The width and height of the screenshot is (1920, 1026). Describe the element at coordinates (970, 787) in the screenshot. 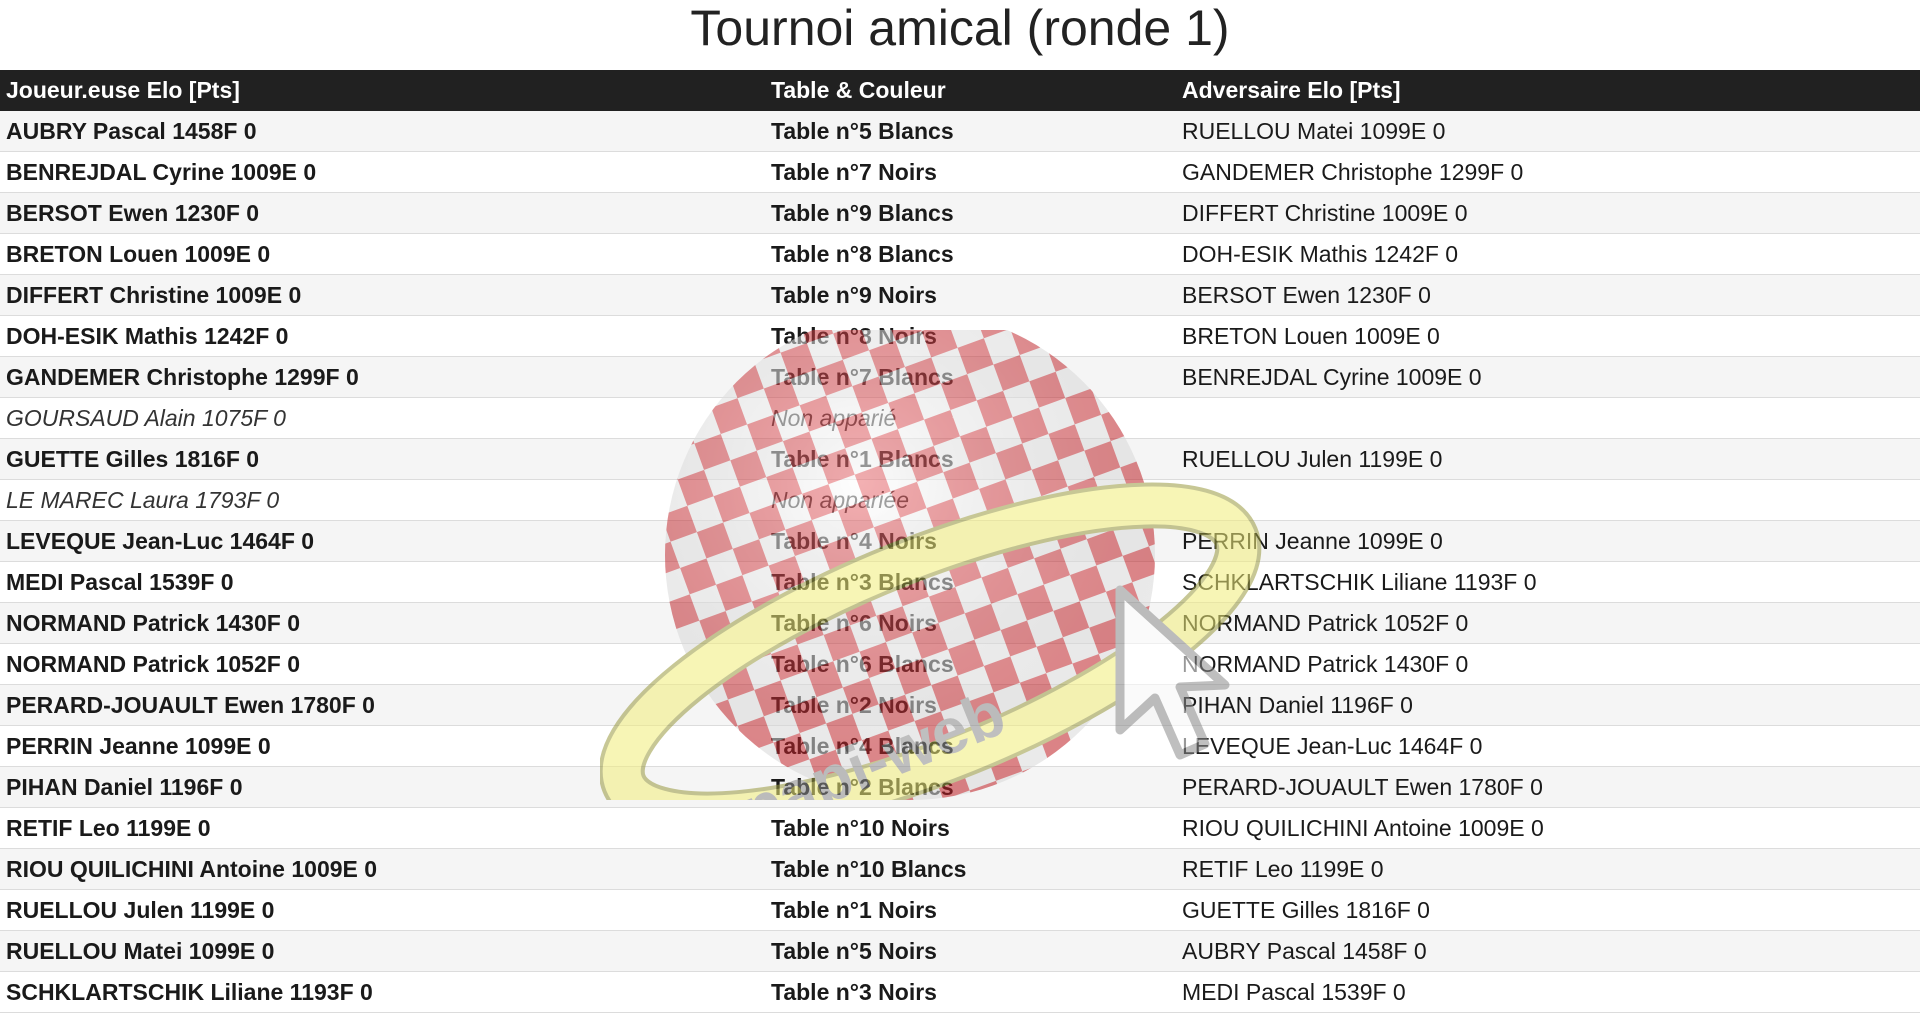

I see `table-color-cell: Table n°2 Blancs` at that location.